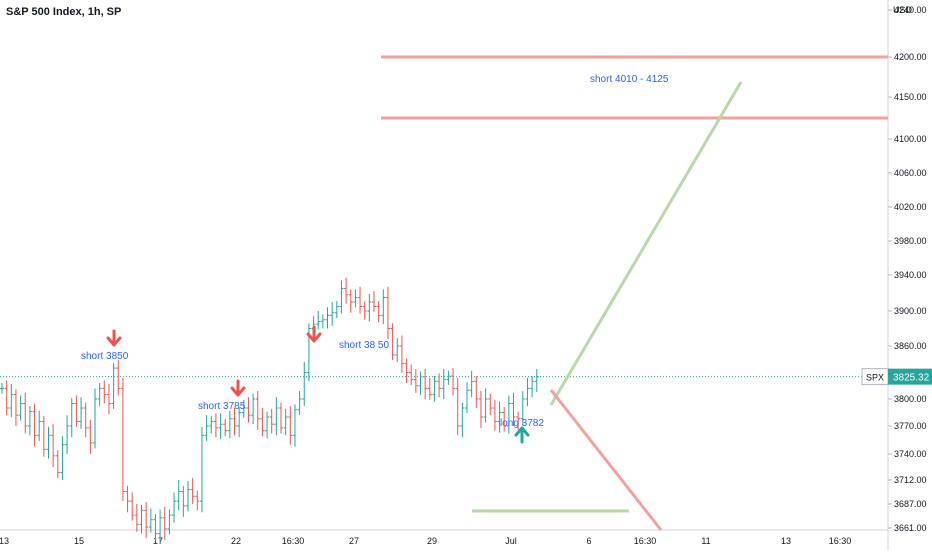 The height and width of the screenshot is (555, 932). Describe the element at coordinates (910, 207) in the screenshot. I see `price-tick-label: 4020.00` at that location.